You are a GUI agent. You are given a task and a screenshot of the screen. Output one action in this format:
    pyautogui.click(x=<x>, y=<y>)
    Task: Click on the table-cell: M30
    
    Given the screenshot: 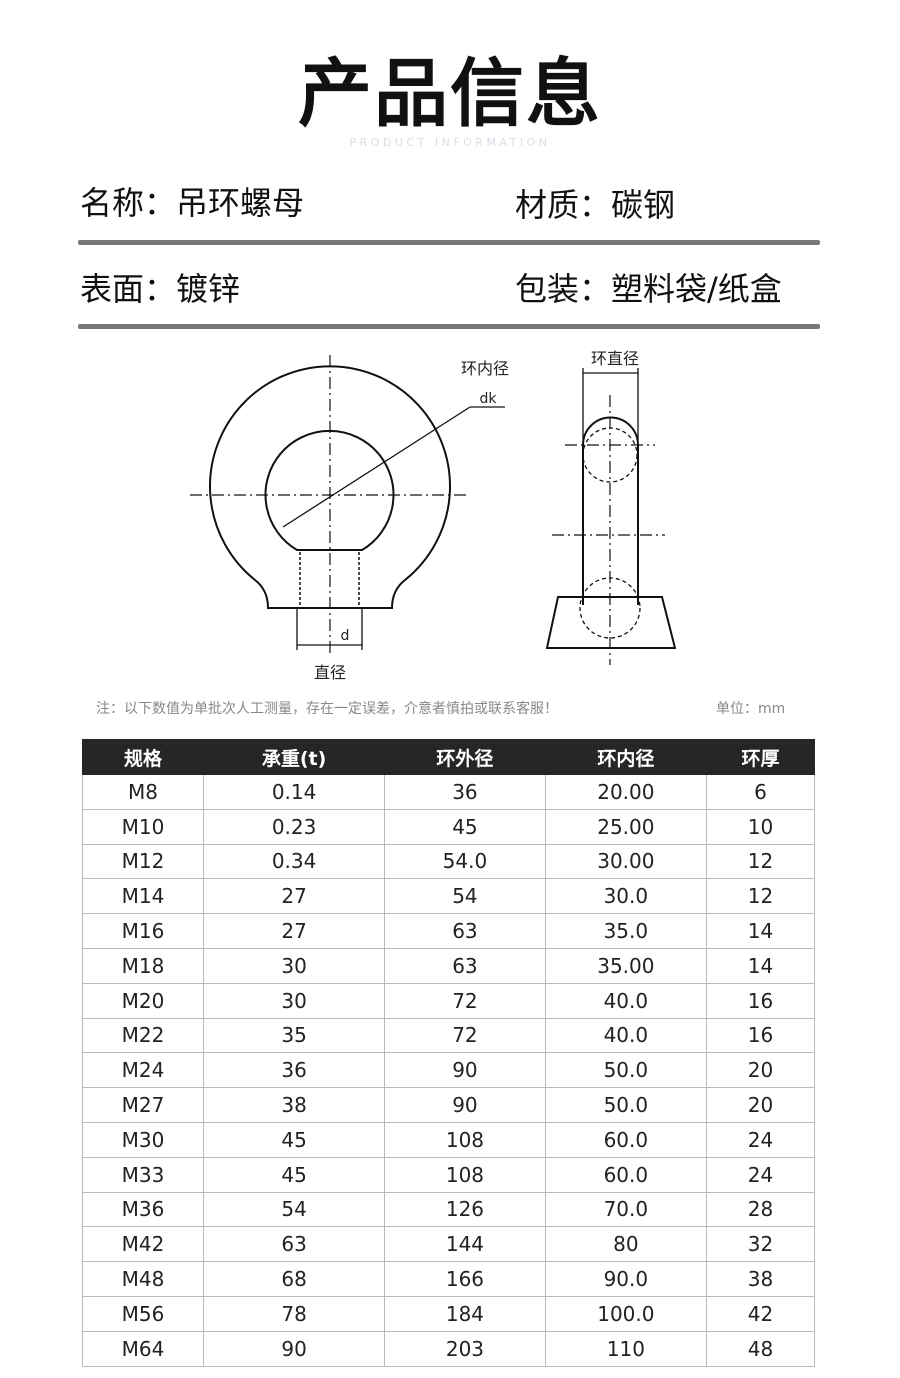 What is the action you would take?
    pyautogui.click(x=143, y=1139)
    